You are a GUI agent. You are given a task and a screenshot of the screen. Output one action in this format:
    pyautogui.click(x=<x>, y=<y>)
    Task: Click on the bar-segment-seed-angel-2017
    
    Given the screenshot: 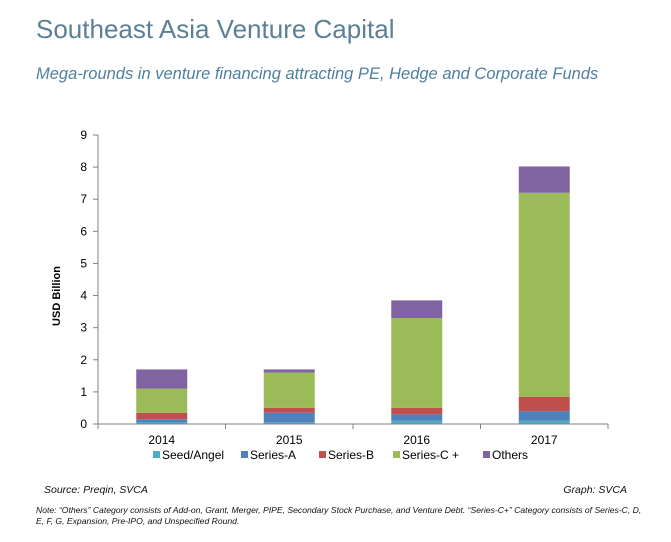 What is the action you would take?
    pyautogui.click(x=544, y=422)
    